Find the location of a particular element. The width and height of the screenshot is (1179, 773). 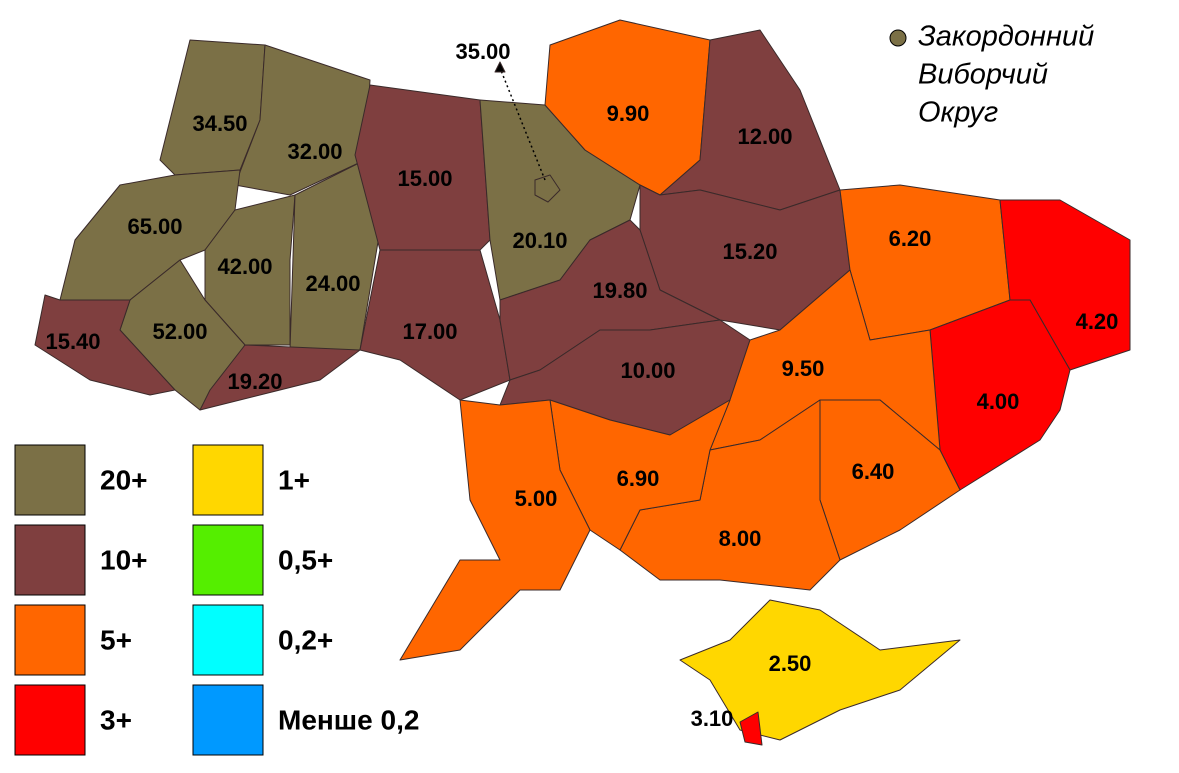

foreign-district-label: Округ is located at coordinates (958, 113).